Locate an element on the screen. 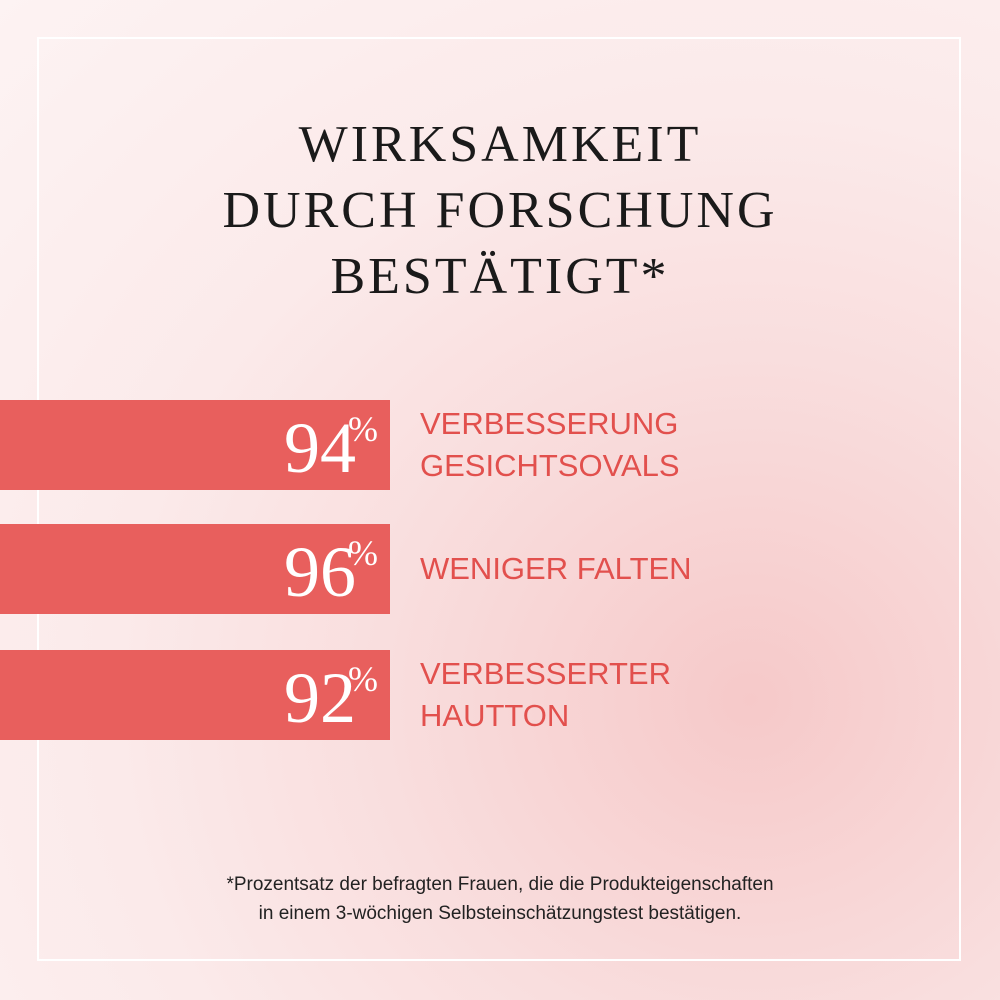 Image resolution: width=1000 pixels, height=1000 pixels. label-line: VERBESSERTER is located at coordinates (545, 673).